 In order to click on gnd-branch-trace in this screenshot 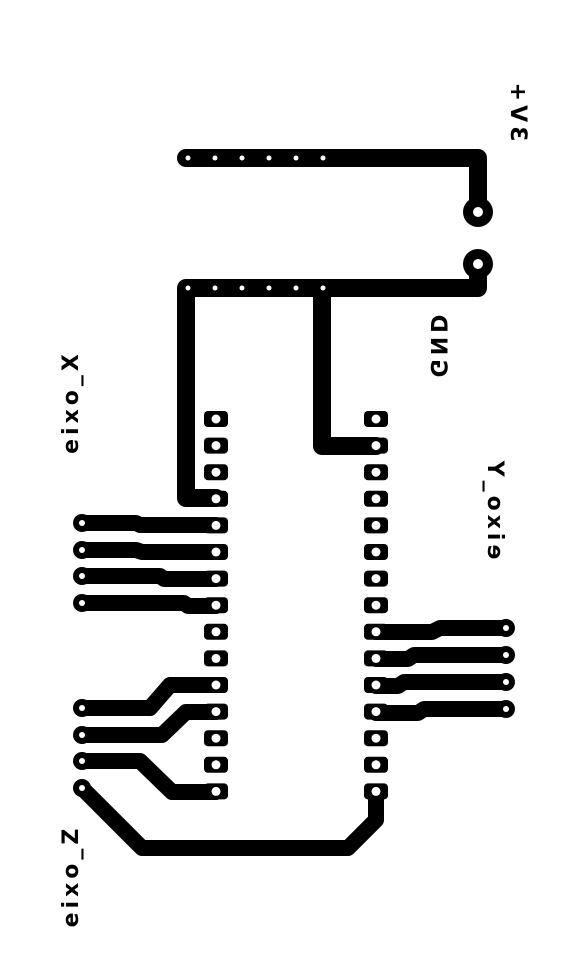, I will do `click(349, 367)`.